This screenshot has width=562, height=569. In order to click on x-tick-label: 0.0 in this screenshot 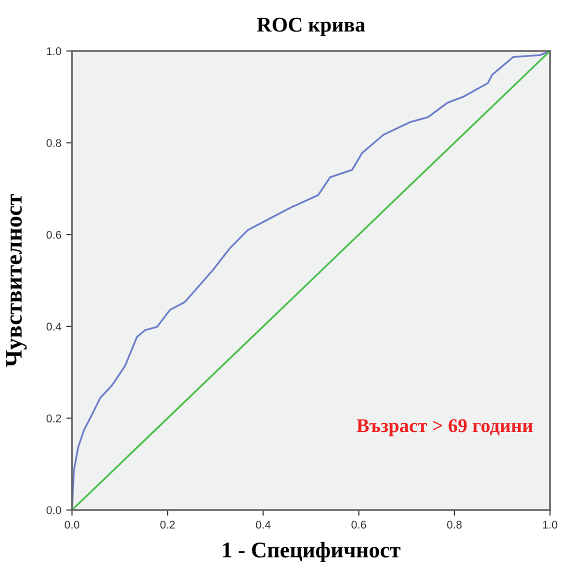, I will do `click(72, 524)`.